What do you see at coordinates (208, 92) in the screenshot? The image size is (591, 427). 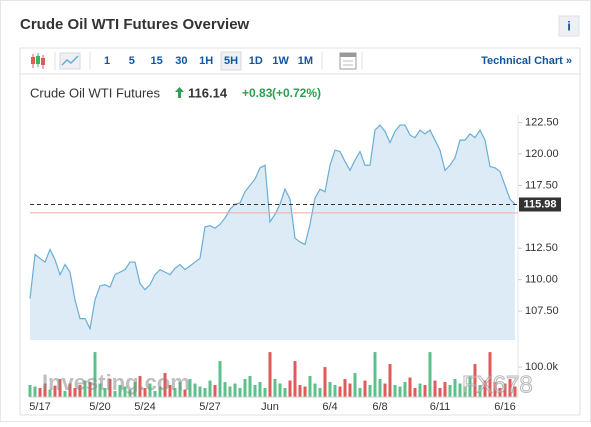 I see `last-price: 116.14` at bounding box center [208, 92].